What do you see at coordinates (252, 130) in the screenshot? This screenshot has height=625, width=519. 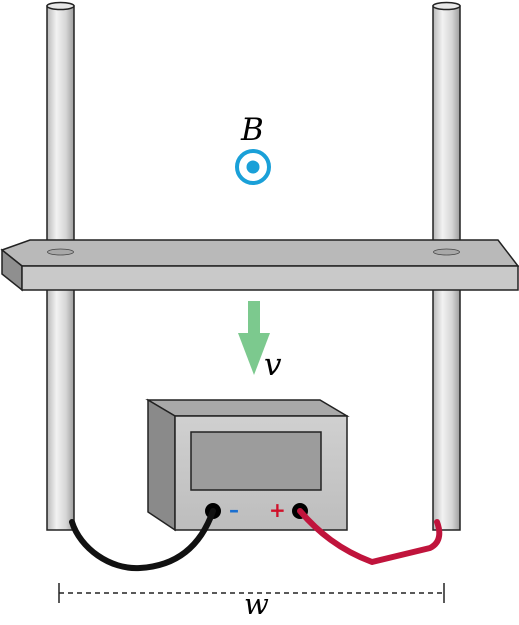 I see `magnetic-field-label: B` at bounding box center [252, 130].